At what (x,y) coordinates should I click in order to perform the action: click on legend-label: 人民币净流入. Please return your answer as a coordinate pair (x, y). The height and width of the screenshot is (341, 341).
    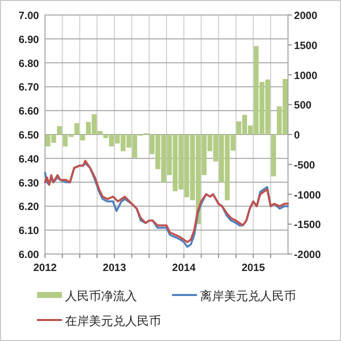
    Looking at the image, I should click on (101, 296).